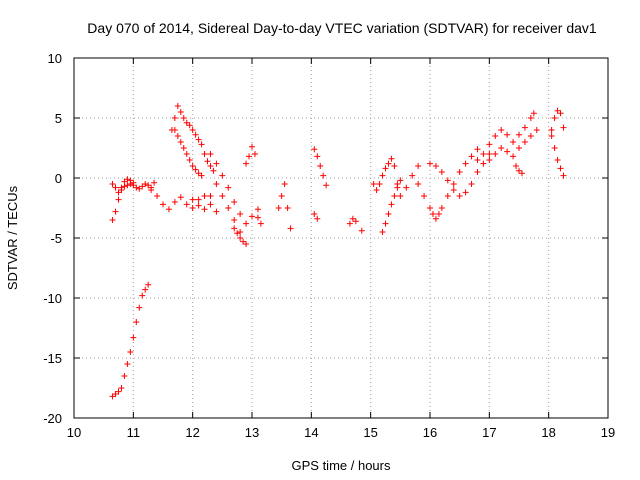  Describe the element at coordinates (355, 224) in the screenshot. I see `series-arc-m` at that location.